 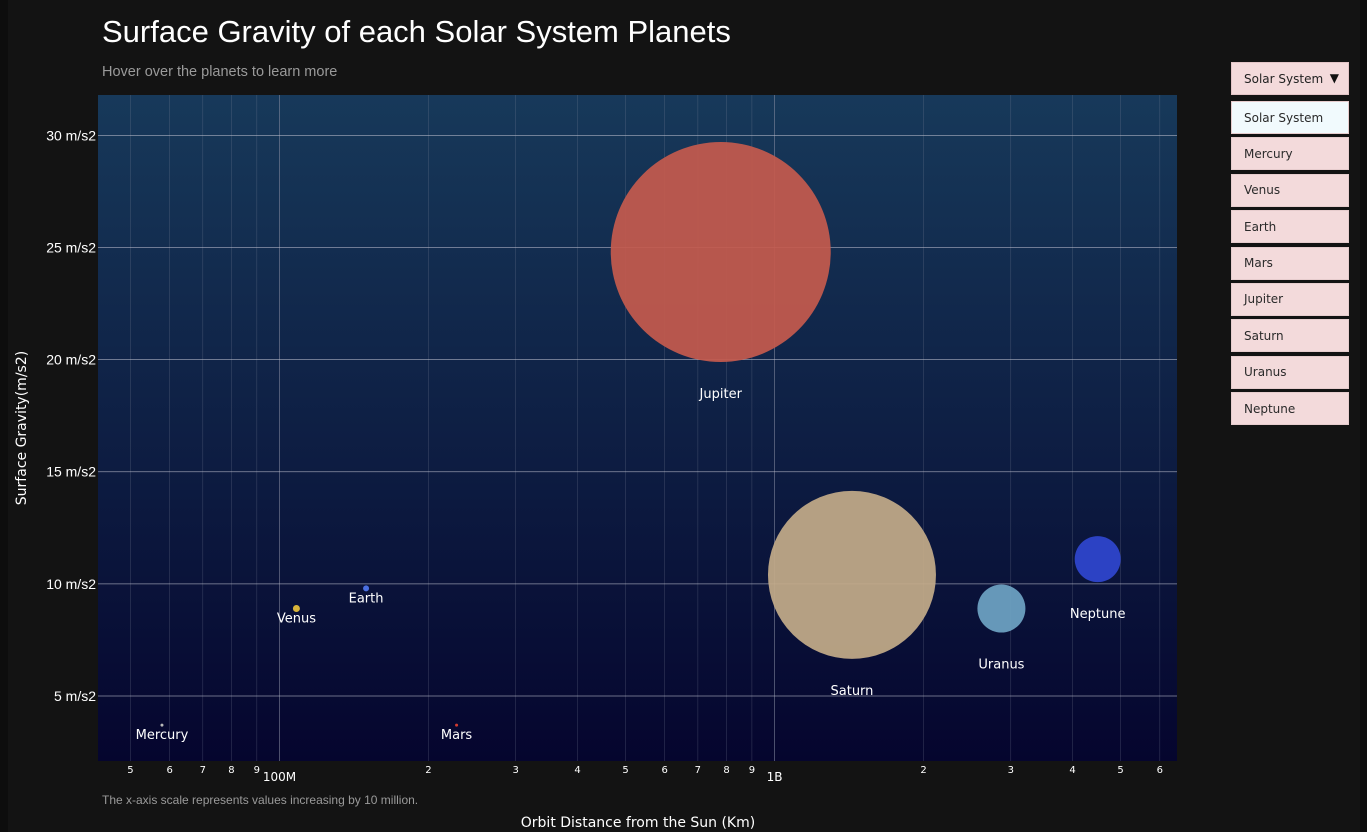 What do you see at coordinates (1290, 299) in the screenshot?
I see `dropdown-option-jupiter: Jupiter` at bounding box center [1290, 299].